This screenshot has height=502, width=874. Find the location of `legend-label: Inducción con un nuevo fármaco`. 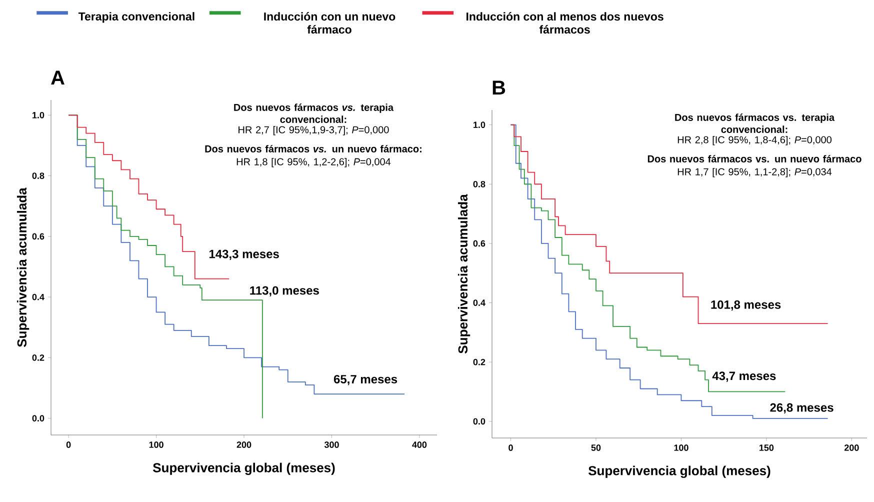

legend-label: Inducción con un nuevo fármaco is located at coordinates (330, 23).